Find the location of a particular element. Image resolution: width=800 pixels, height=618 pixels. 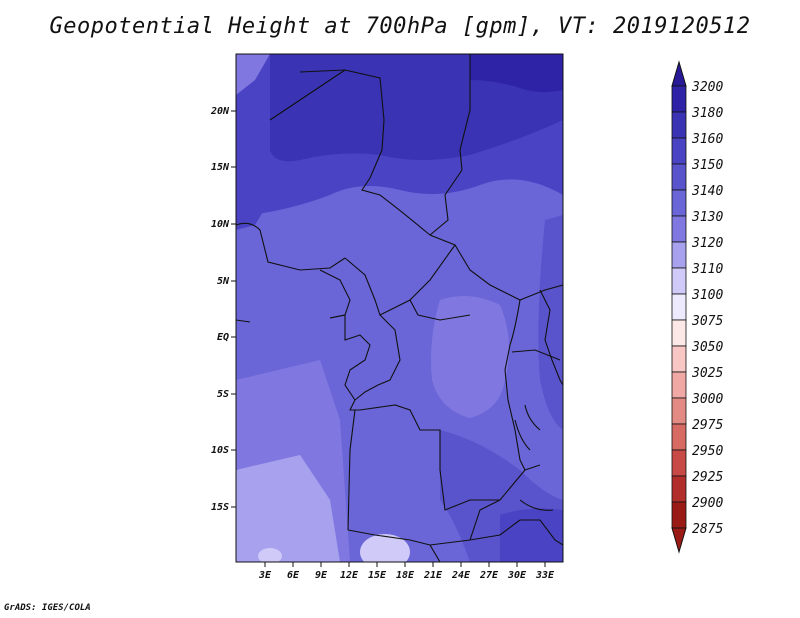

lat-tick-label: 5S is located at coordinates (223, 394).